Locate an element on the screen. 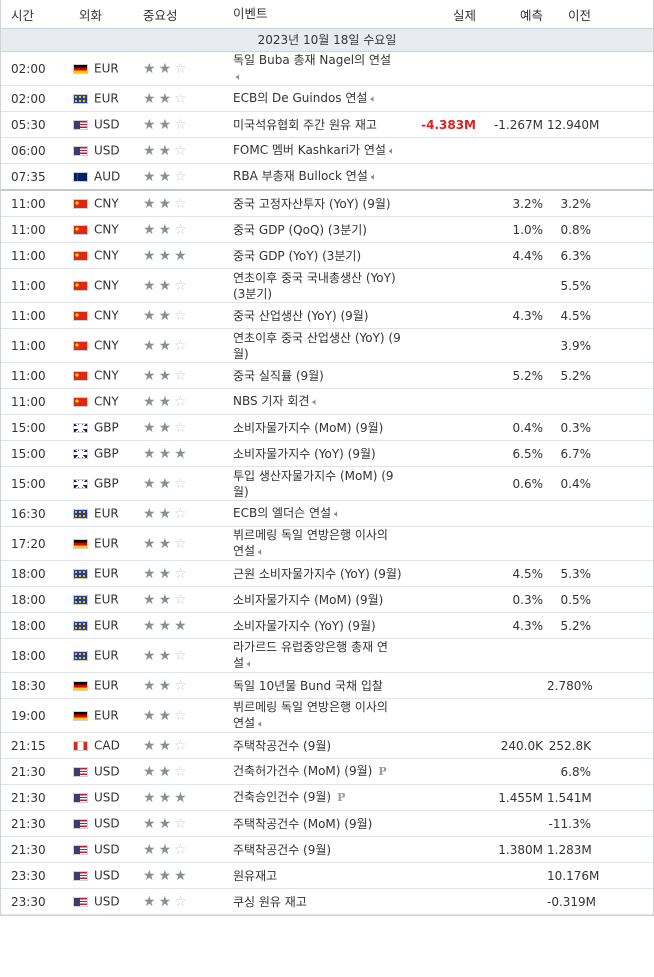 This screenshot has width=654, height=977. table-row: 11:00 CNY ★ ★ ☆ NBS 기자 회견 🔈︎ is located at coordinates (327, 402).